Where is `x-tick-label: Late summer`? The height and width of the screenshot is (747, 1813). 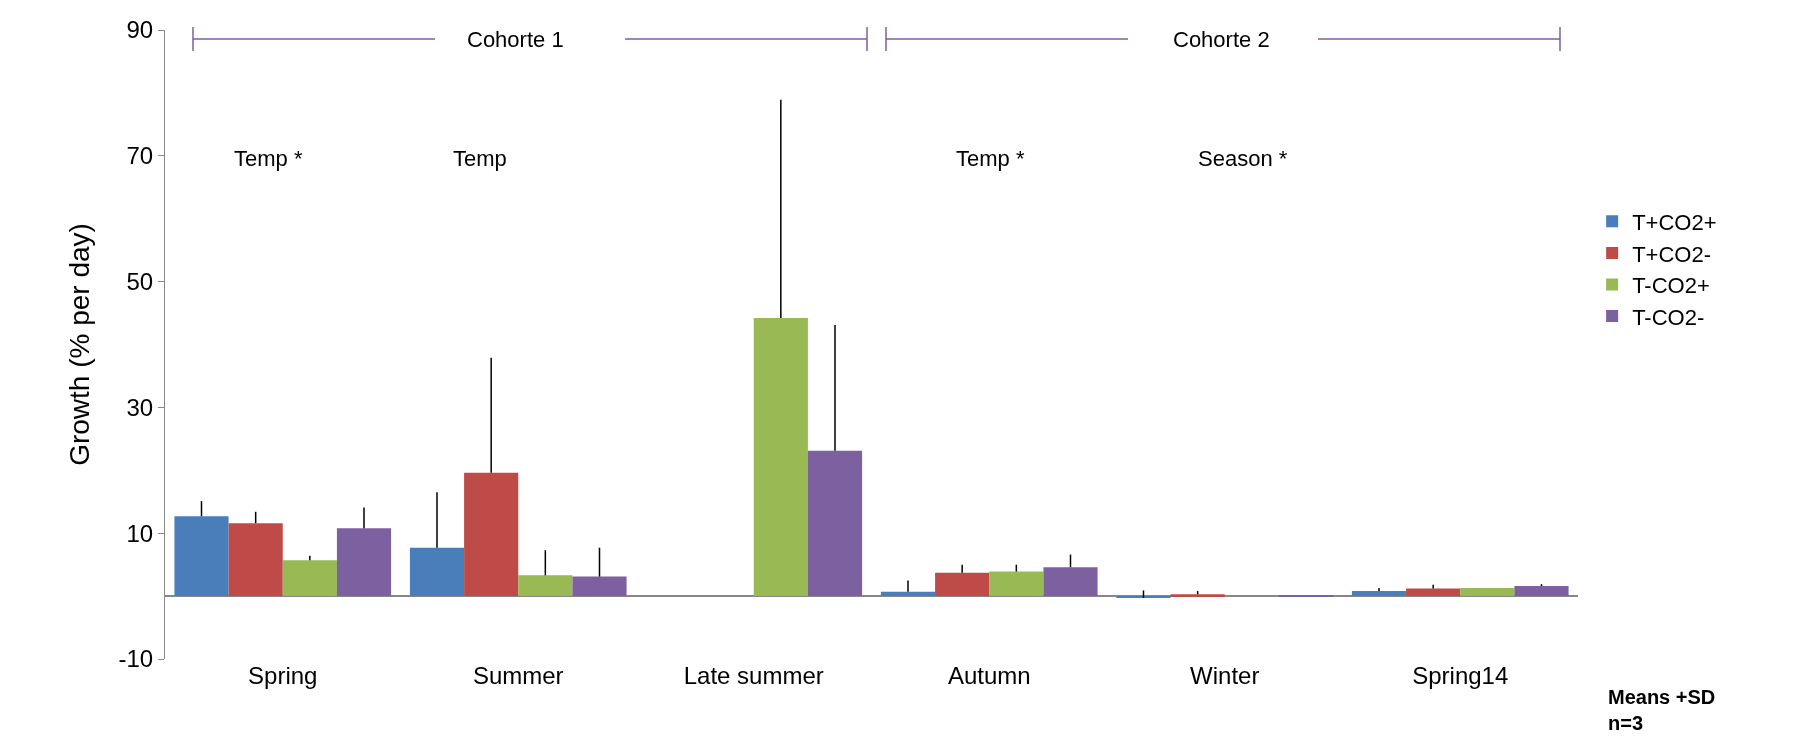
x-tick-label: Late summer is located at coordinates (753, 675).